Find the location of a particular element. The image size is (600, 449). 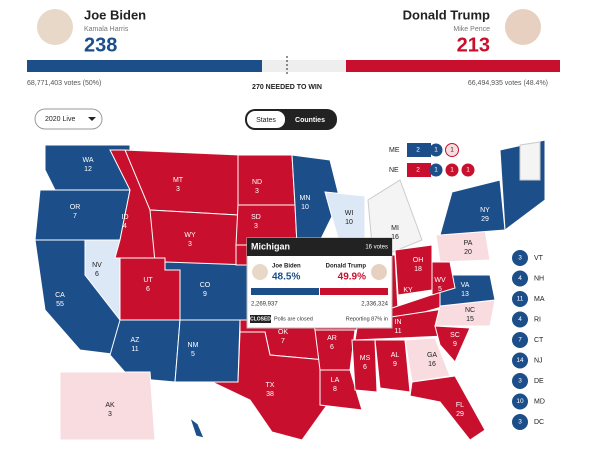

photo is located at coordinates (260, 272).